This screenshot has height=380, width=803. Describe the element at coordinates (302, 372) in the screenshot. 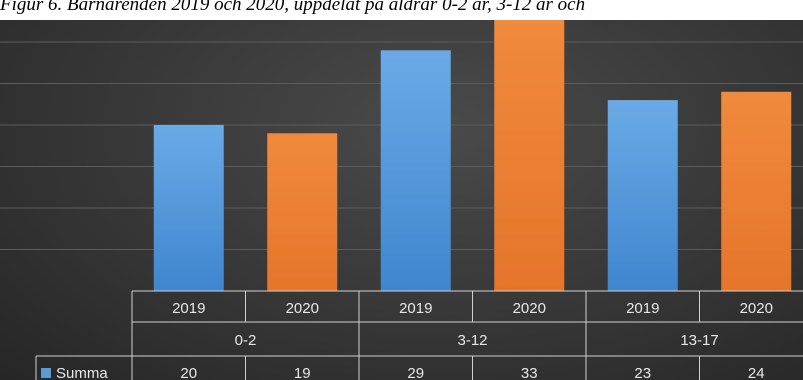

I see `value-label: 19` at that location.